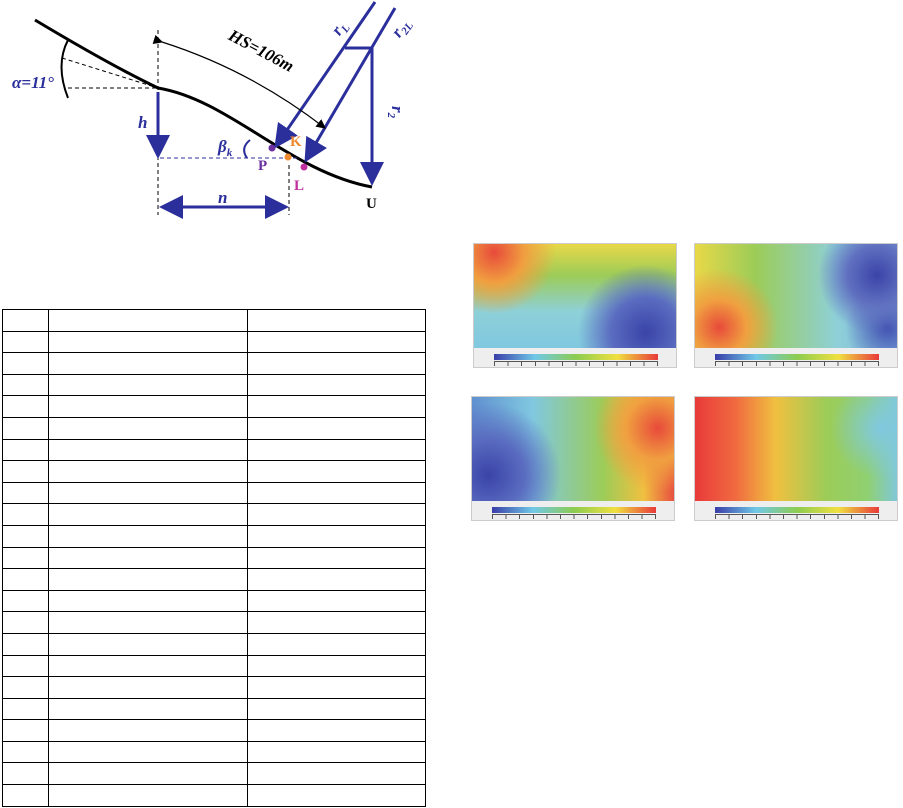 The width and height of the screenshot is (903, 808). Describe the element at coordinates (272, 148) in the screenshot. I see `point-p` at that location.